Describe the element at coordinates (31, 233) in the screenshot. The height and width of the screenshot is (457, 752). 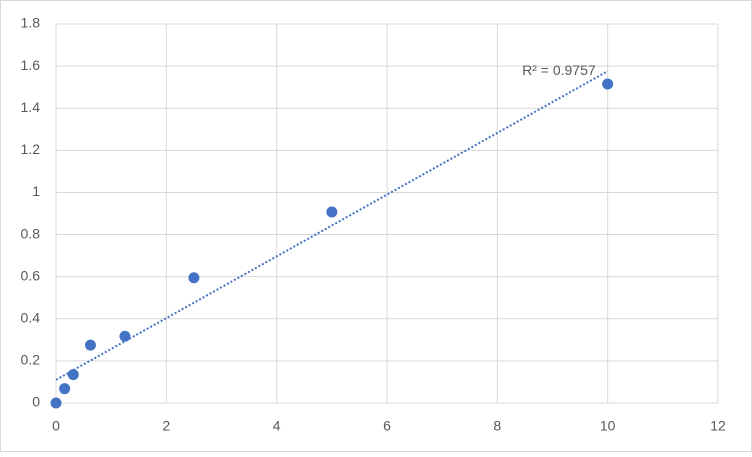
I see `y-tick-label: 0.8` at that location.